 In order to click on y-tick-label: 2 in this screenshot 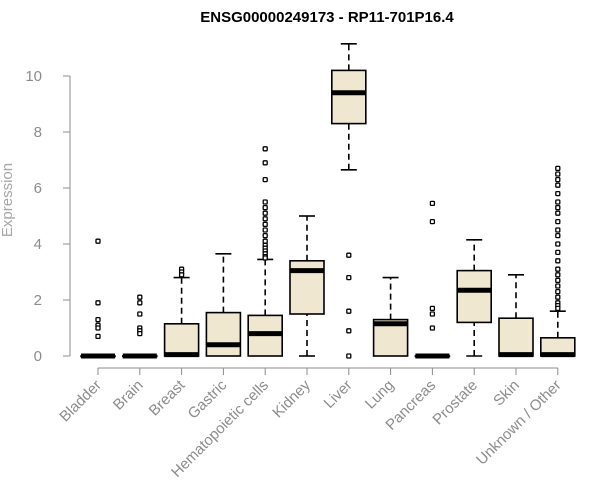, I will do `click(38, 300)`.